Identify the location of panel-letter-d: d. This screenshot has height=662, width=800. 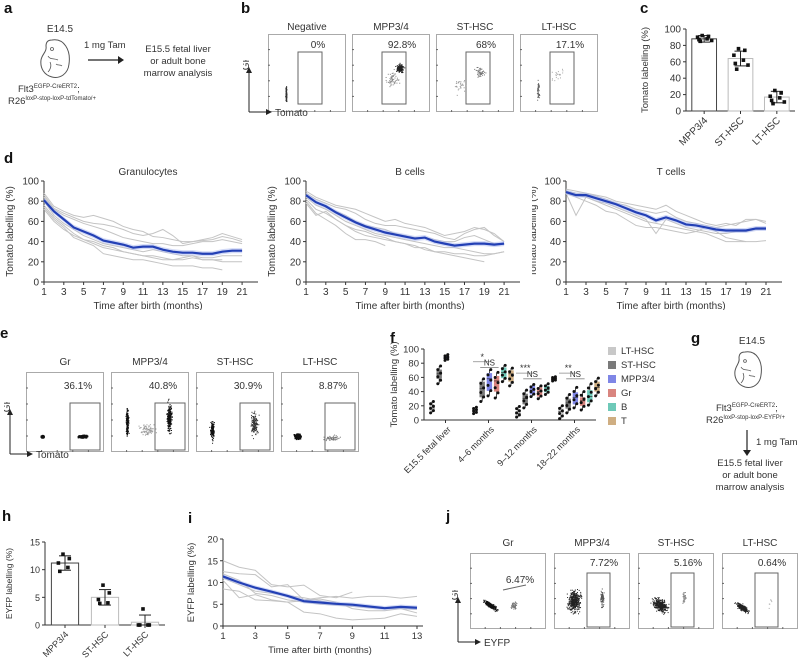
(9, 158).